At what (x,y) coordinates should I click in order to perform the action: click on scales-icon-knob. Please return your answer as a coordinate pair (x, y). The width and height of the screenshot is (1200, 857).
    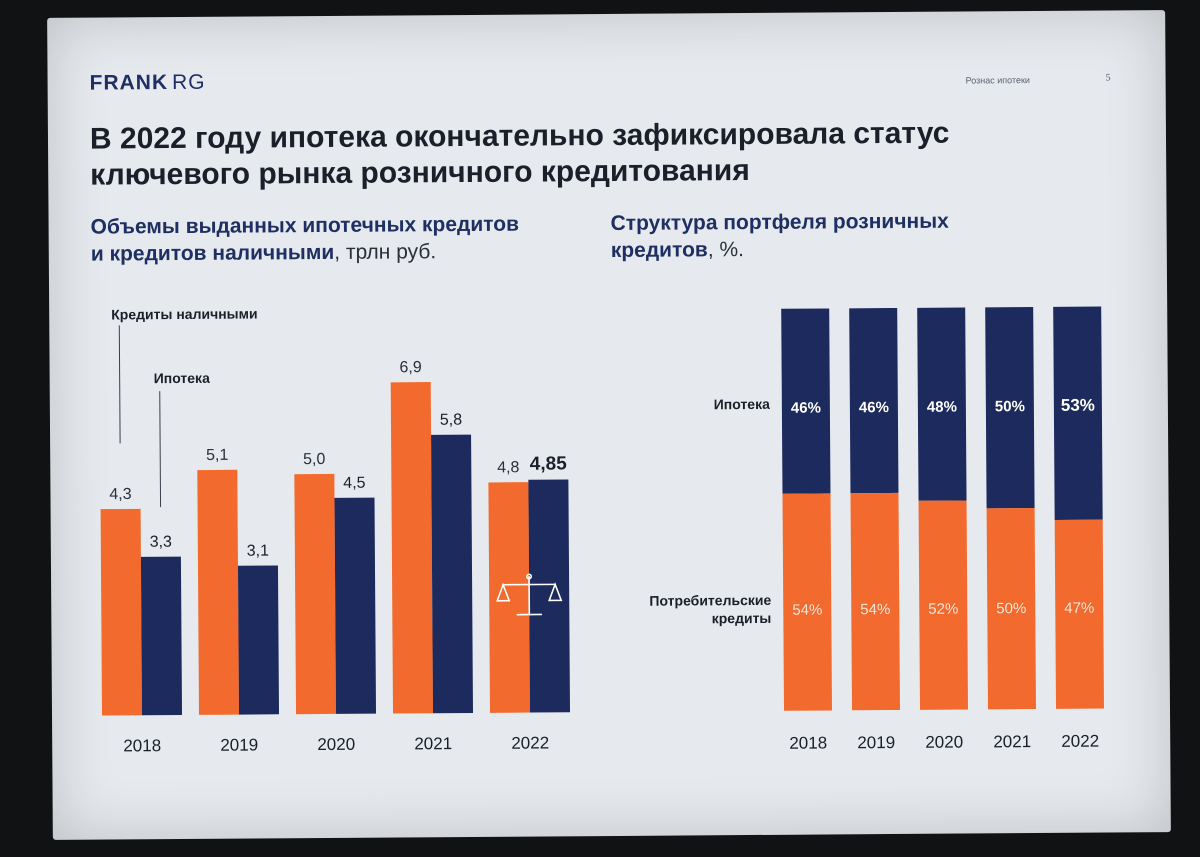
    Looking at the image, I should click on (529, 576).